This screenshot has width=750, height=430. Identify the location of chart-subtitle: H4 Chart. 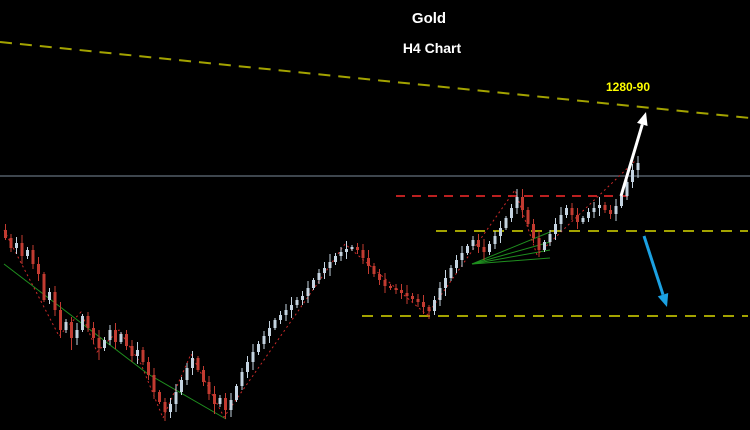
(432, 48).